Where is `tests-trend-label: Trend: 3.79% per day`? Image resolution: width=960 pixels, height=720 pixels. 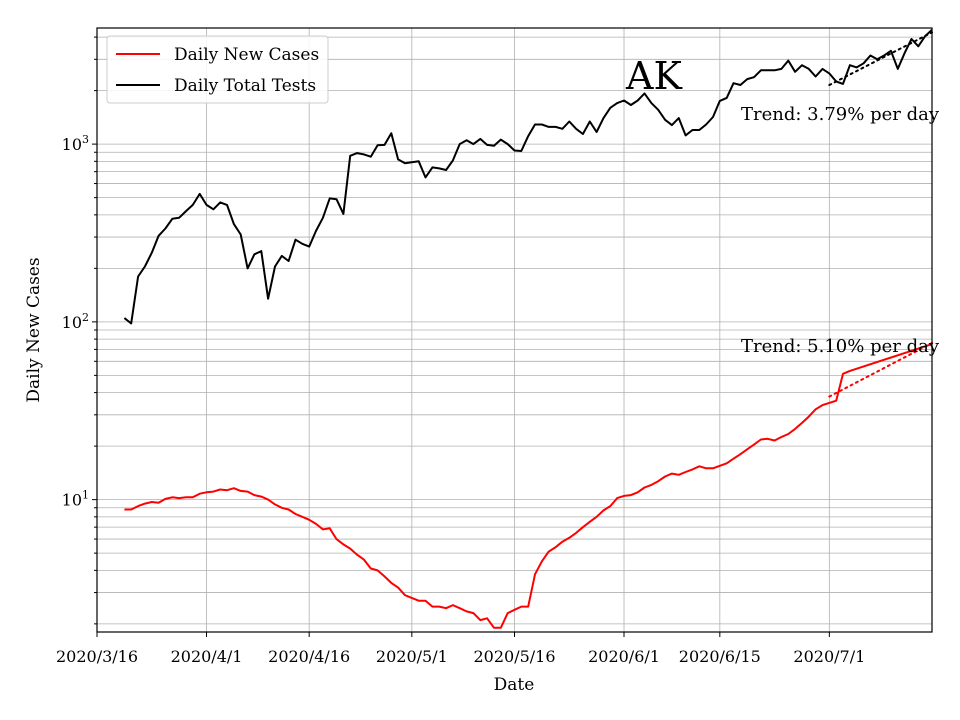 tests-trend-label: Trend: 3.79% per day is located at coordinates (840, 114).